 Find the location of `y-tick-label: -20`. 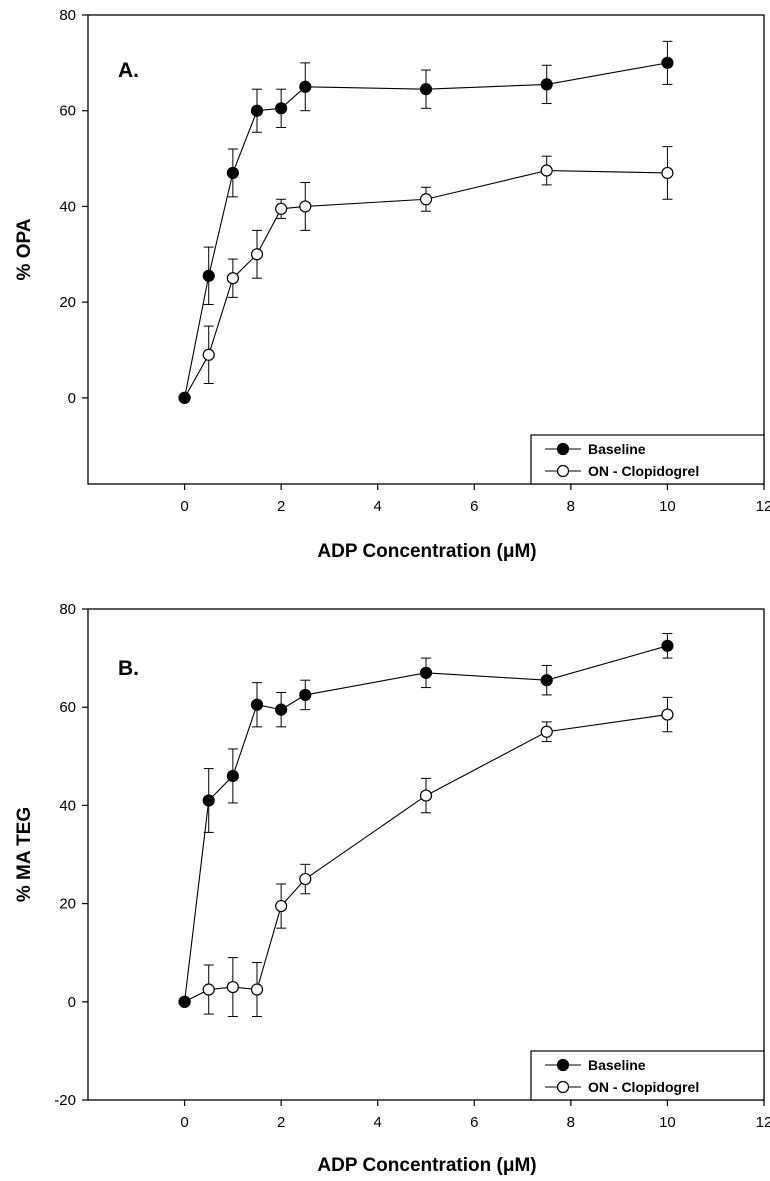

y-tick-label: -20 is located at coordinates (65, 1100).